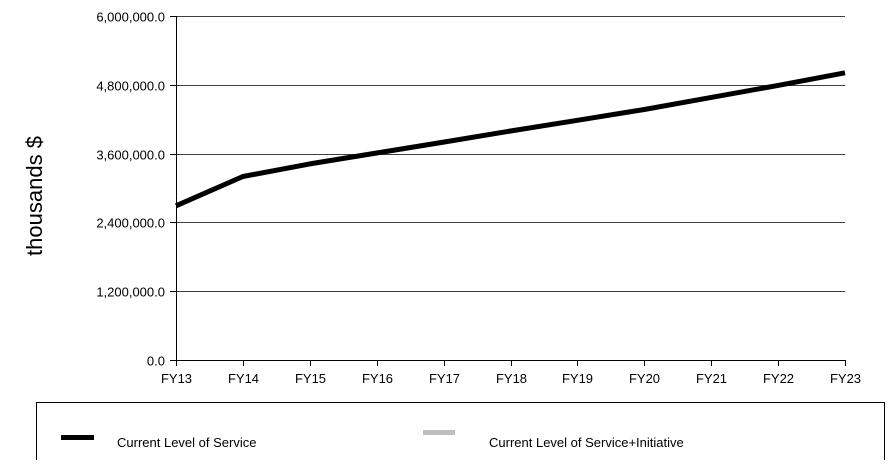  Describe the element at coordinates (156, 361) in the screenshot. I see `y-tick-label: 0.0` at that location.